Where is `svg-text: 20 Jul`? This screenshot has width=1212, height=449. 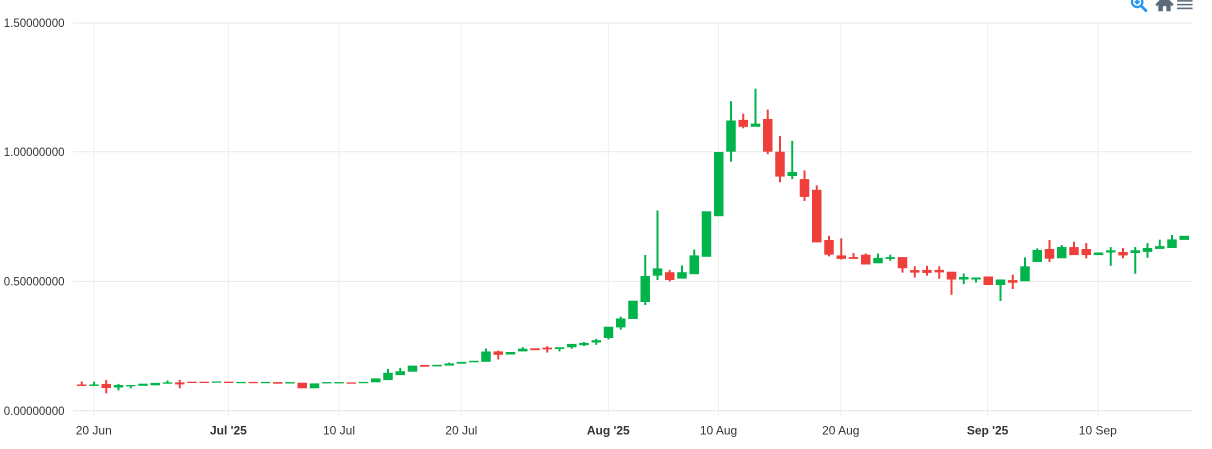 svg-text: 20 Jul is located at coordinates (461, 431).